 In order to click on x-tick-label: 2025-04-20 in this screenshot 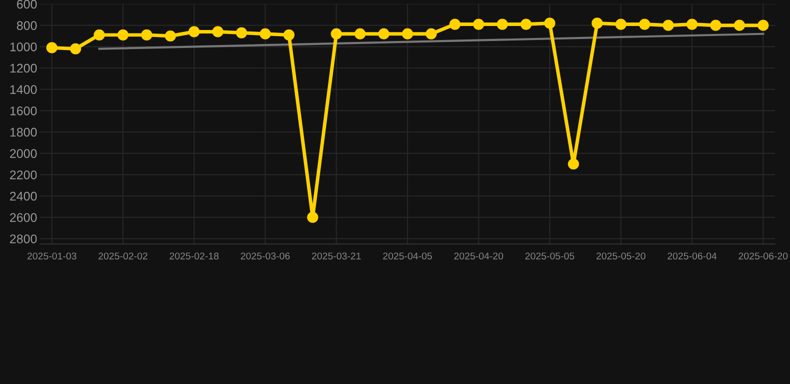, I will do `click(479, 256)`.